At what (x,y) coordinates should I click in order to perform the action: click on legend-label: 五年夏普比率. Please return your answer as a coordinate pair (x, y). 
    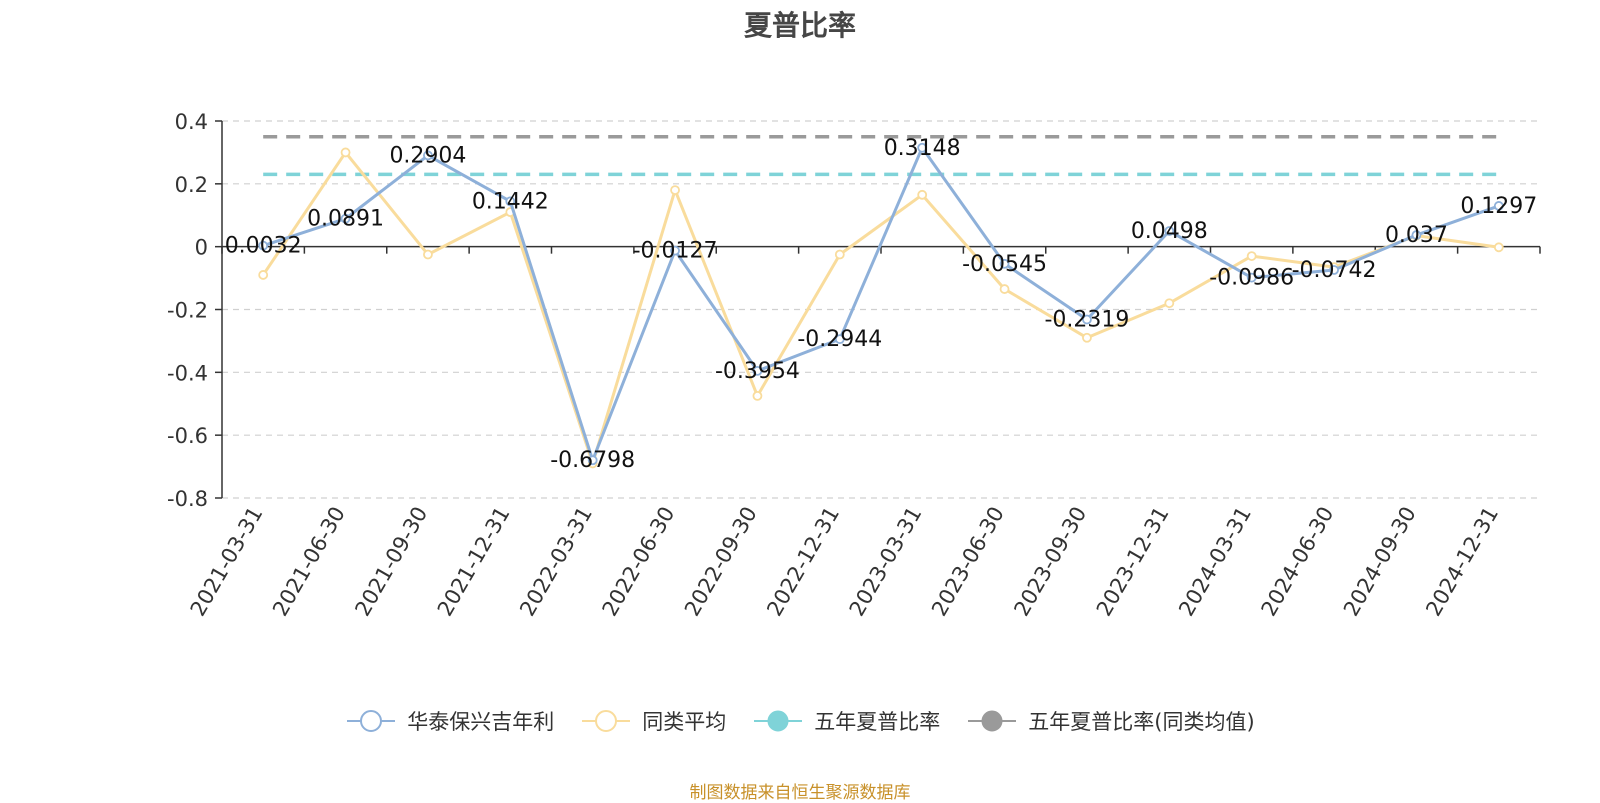
    Looking at the image, I should click on (877, 722).